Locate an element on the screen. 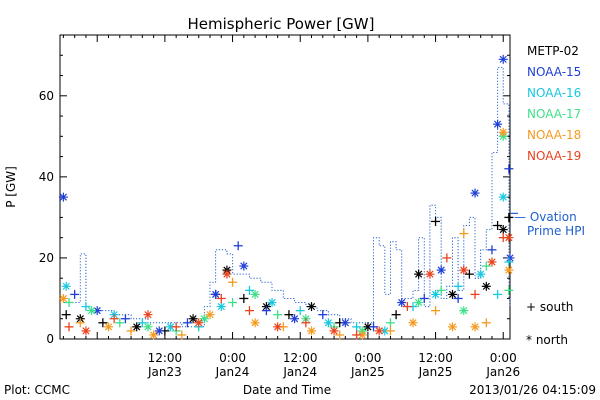 The image size is (600, 400). marker-south-label: + south is located at coordinates (549, 307).